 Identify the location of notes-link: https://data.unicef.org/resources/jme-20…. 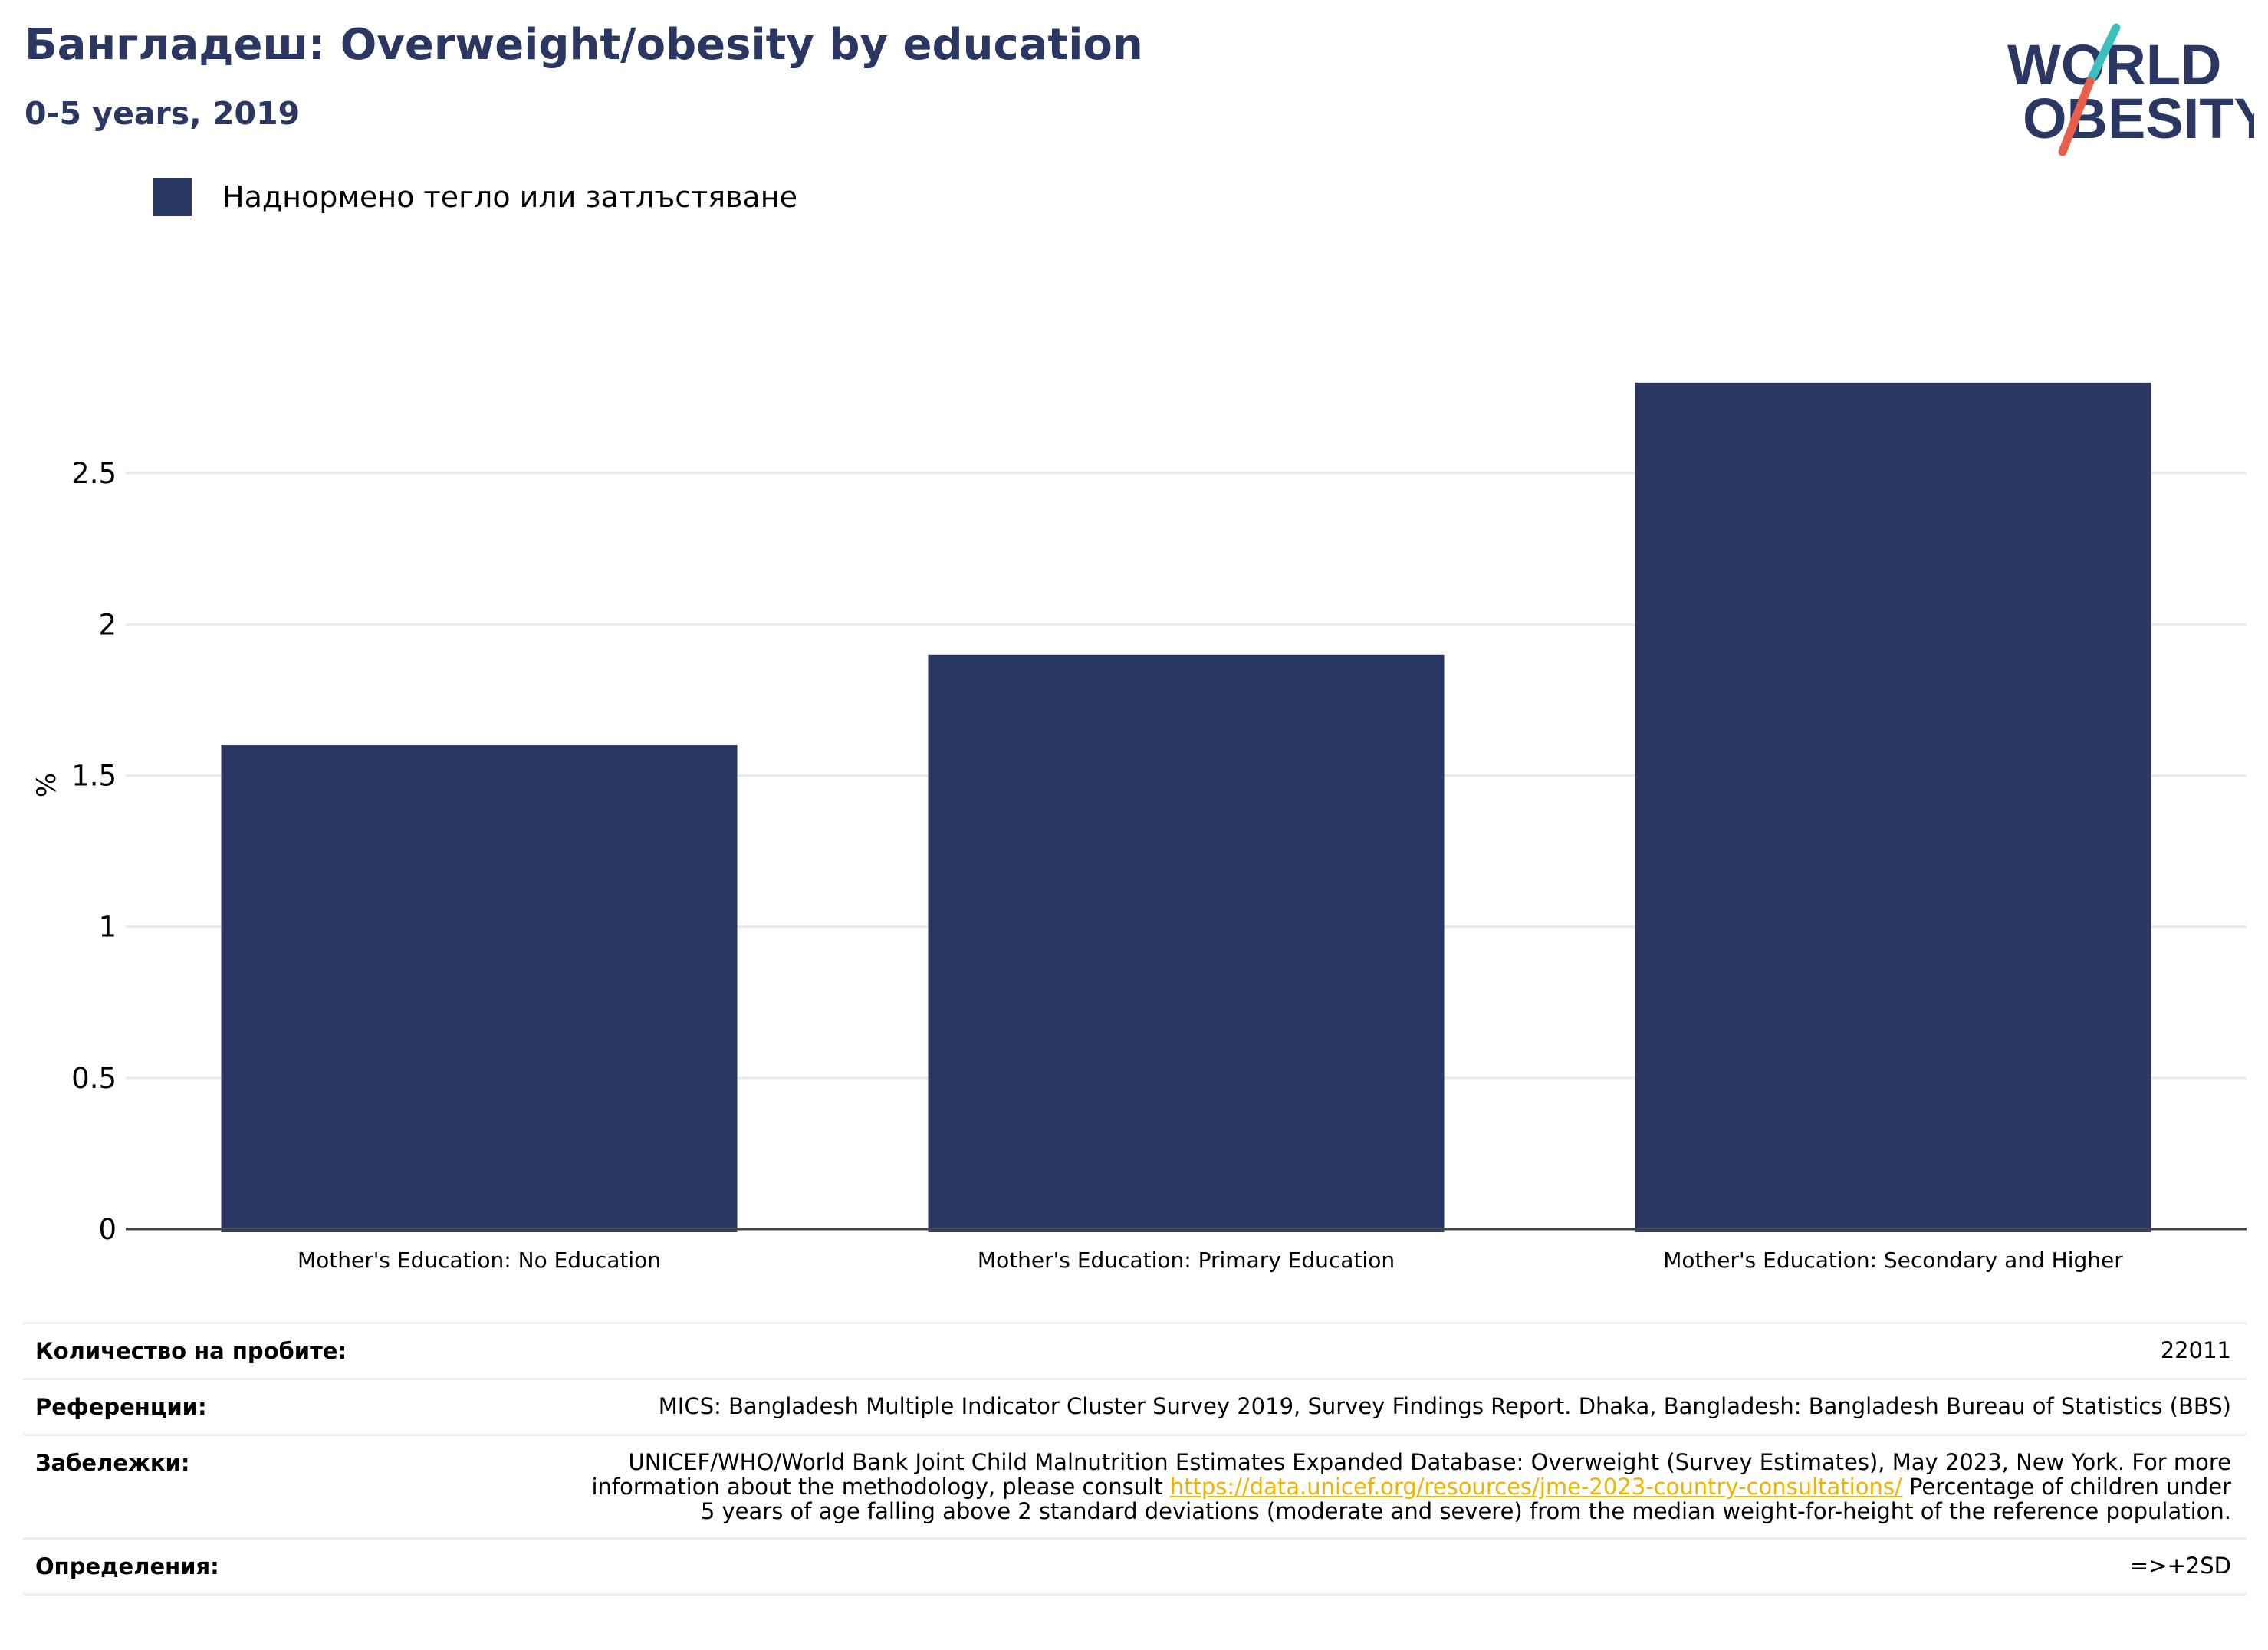
(1535, 1487).